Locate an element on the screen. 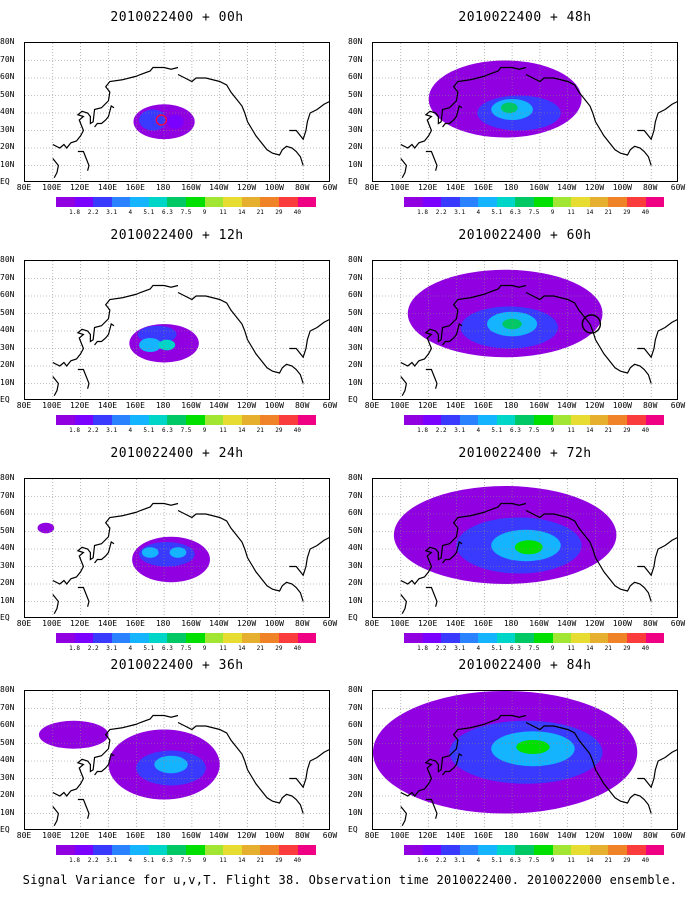  observation-marker-p60 is located at coordinates (591, 324).